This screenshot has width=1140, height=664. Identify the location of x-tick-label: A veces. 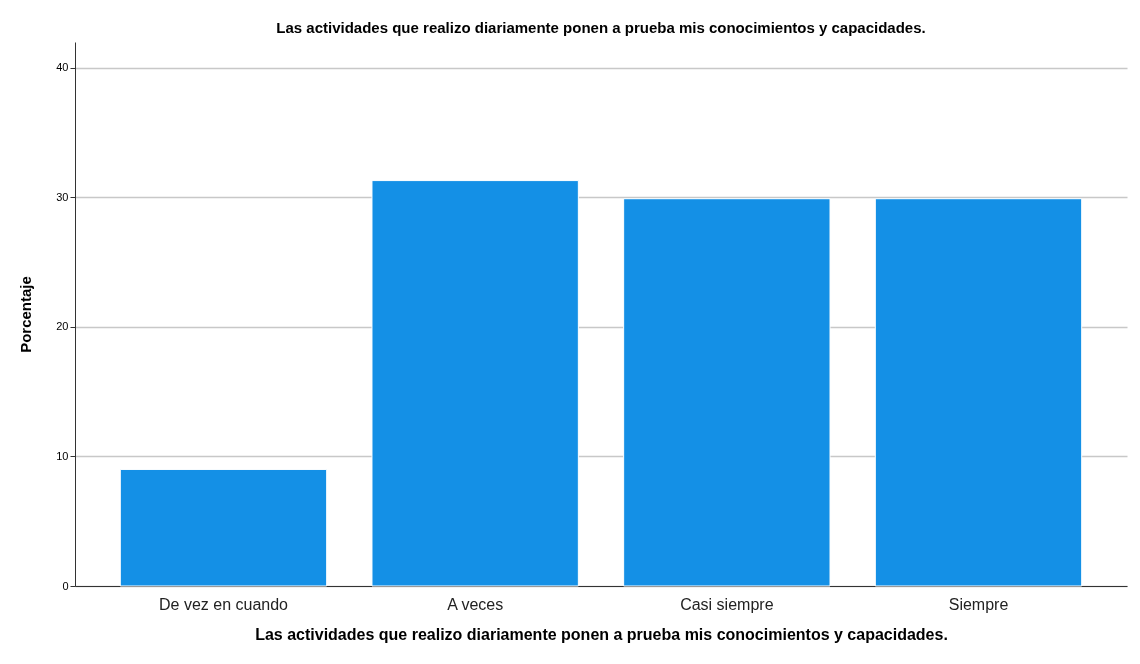
(475, 604).